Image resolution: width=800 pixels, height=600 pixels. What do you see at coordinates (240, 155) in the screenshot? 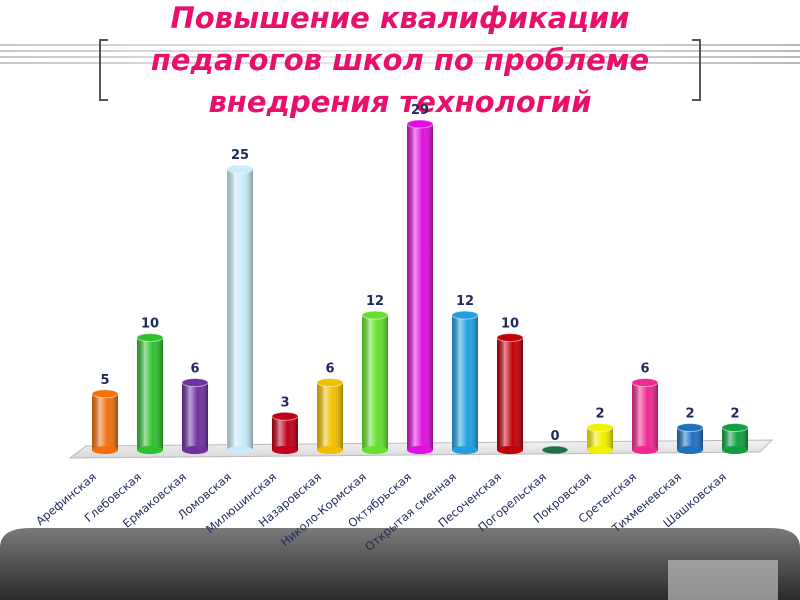
I see `value-label: 25` at bounding box center [240, 155].